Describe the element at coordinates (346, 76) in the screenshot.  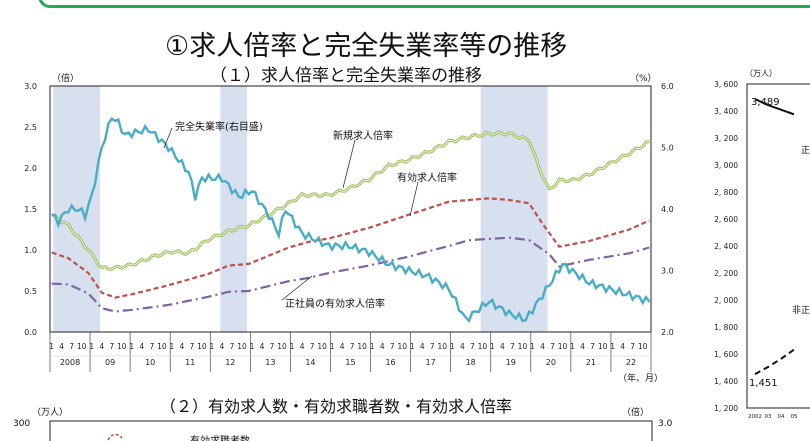
I see `chart1-title: （１）求人倍率と完全失業率の推移` at that location.